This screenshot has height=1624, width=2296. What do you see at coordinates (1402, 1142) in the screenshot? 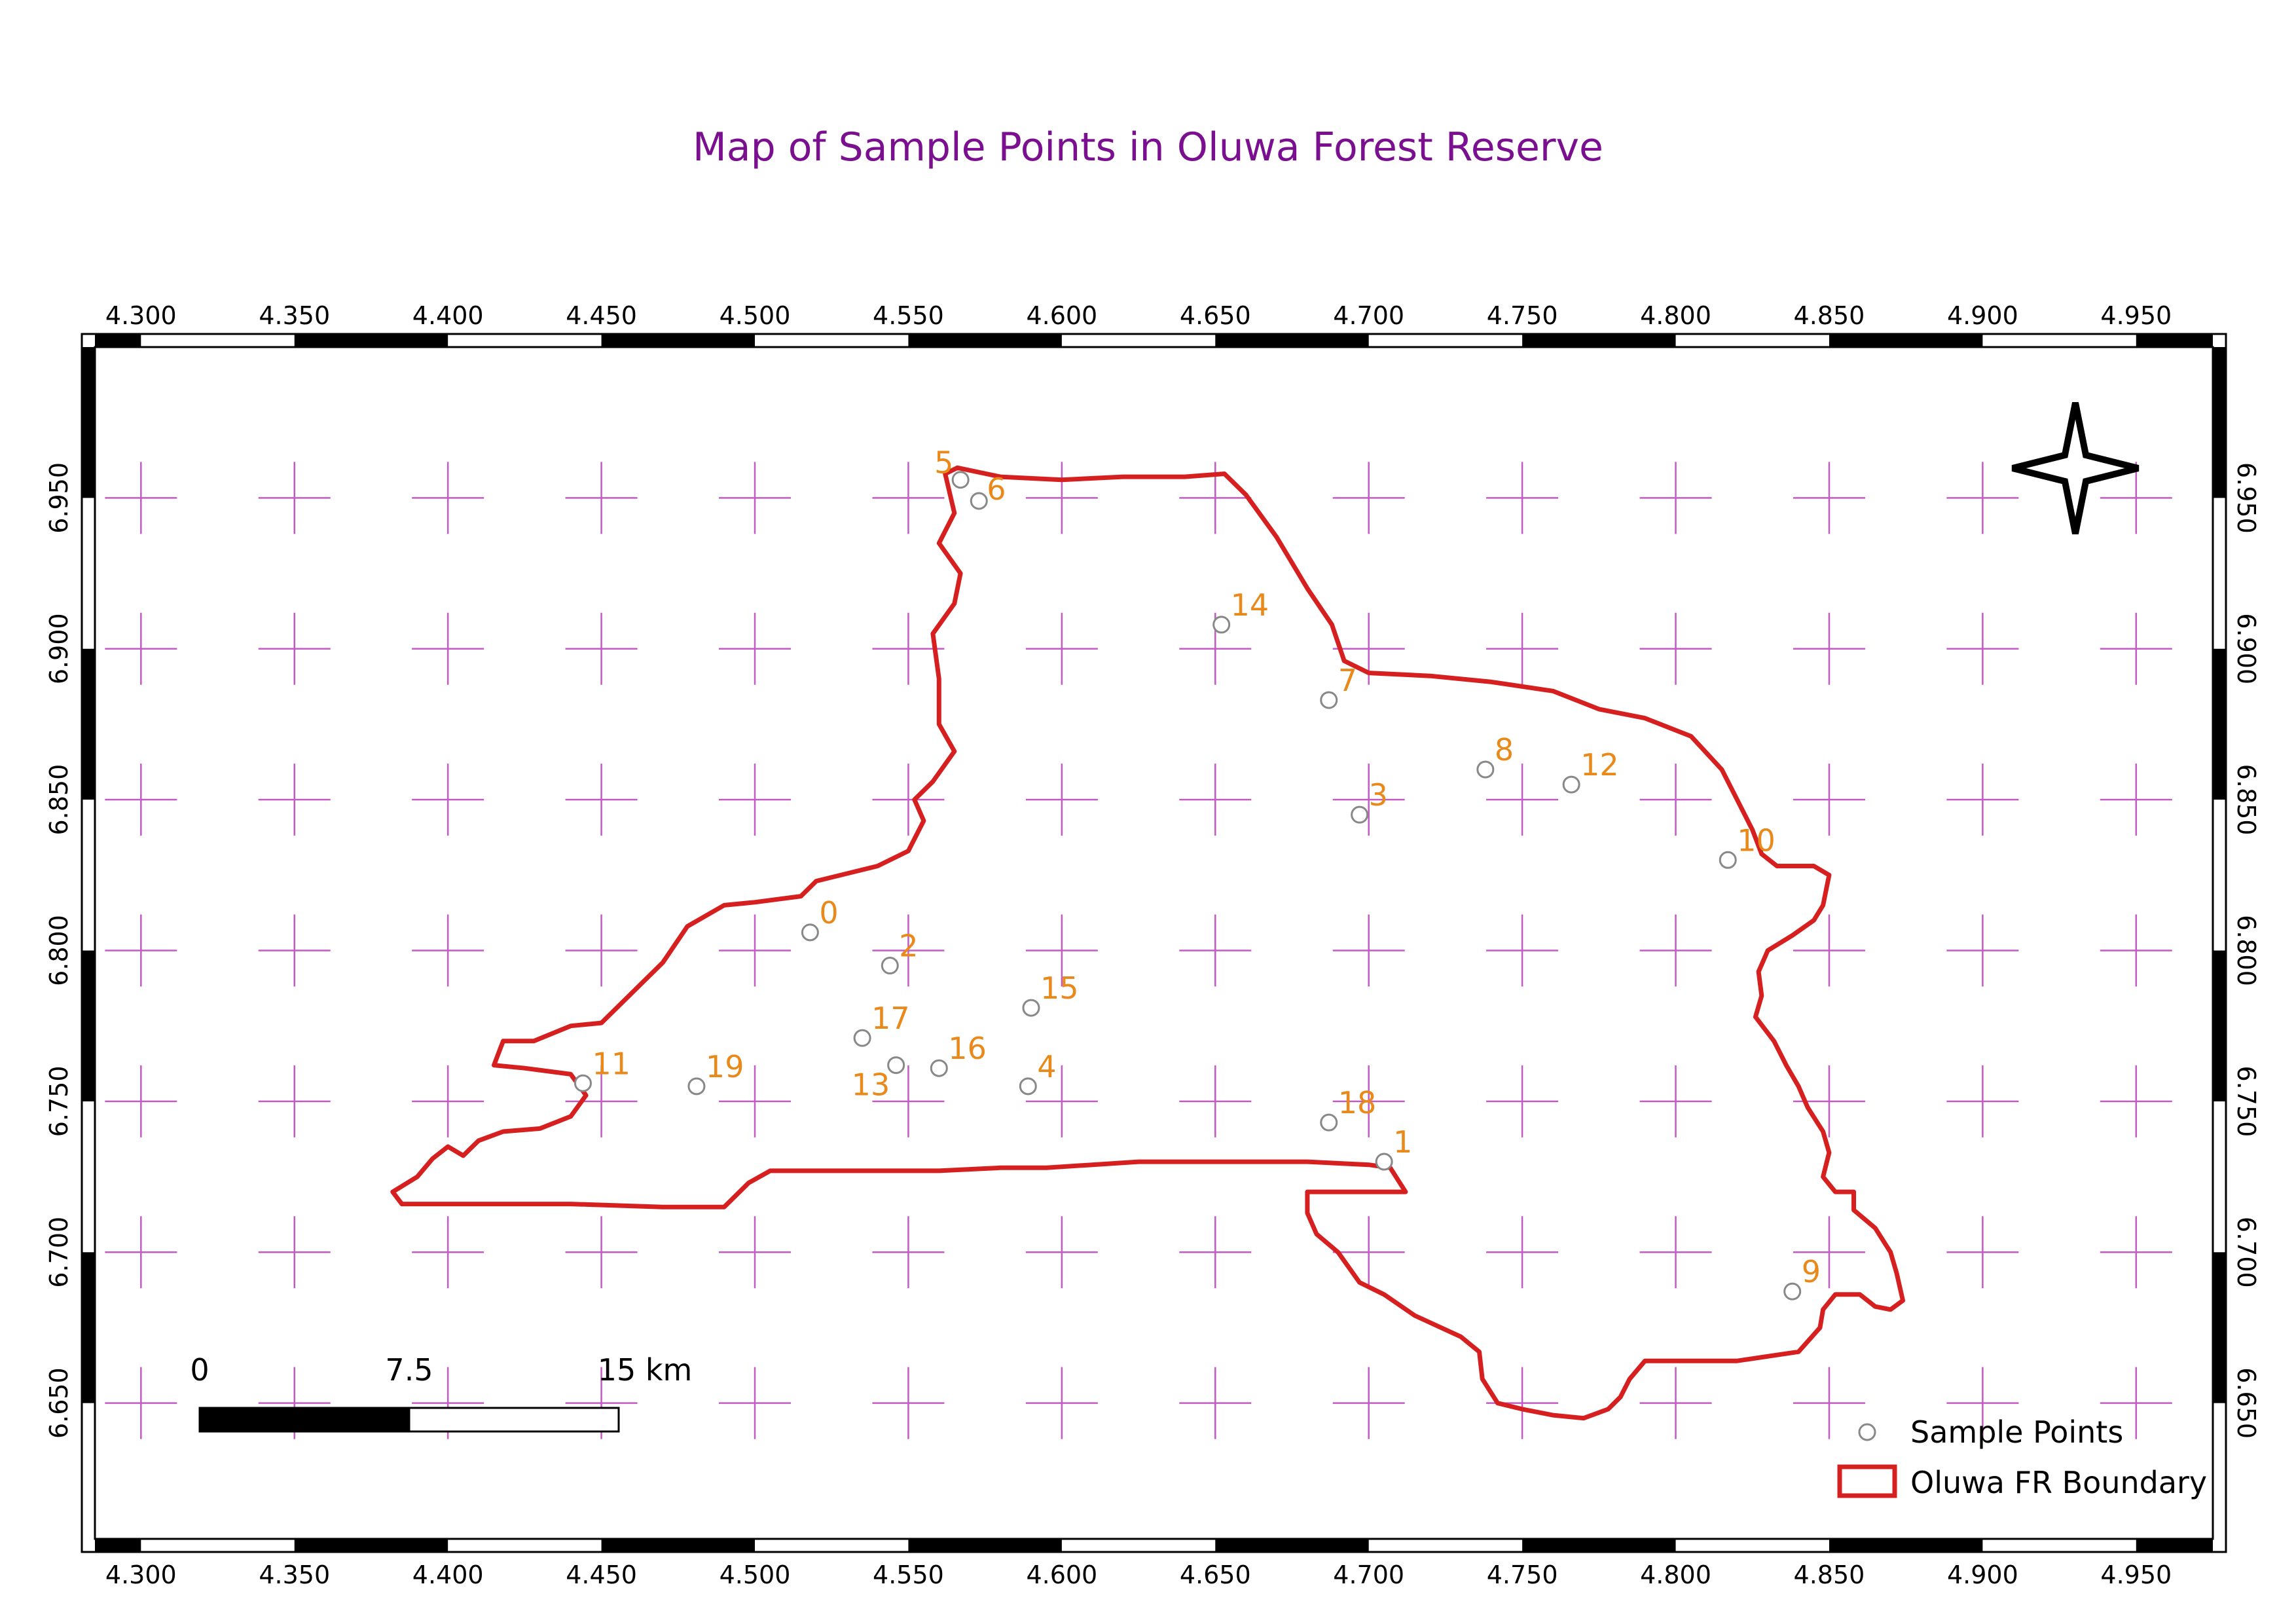
I see `sample-point-label-1: 1` at bounding box center [1402, 1142].